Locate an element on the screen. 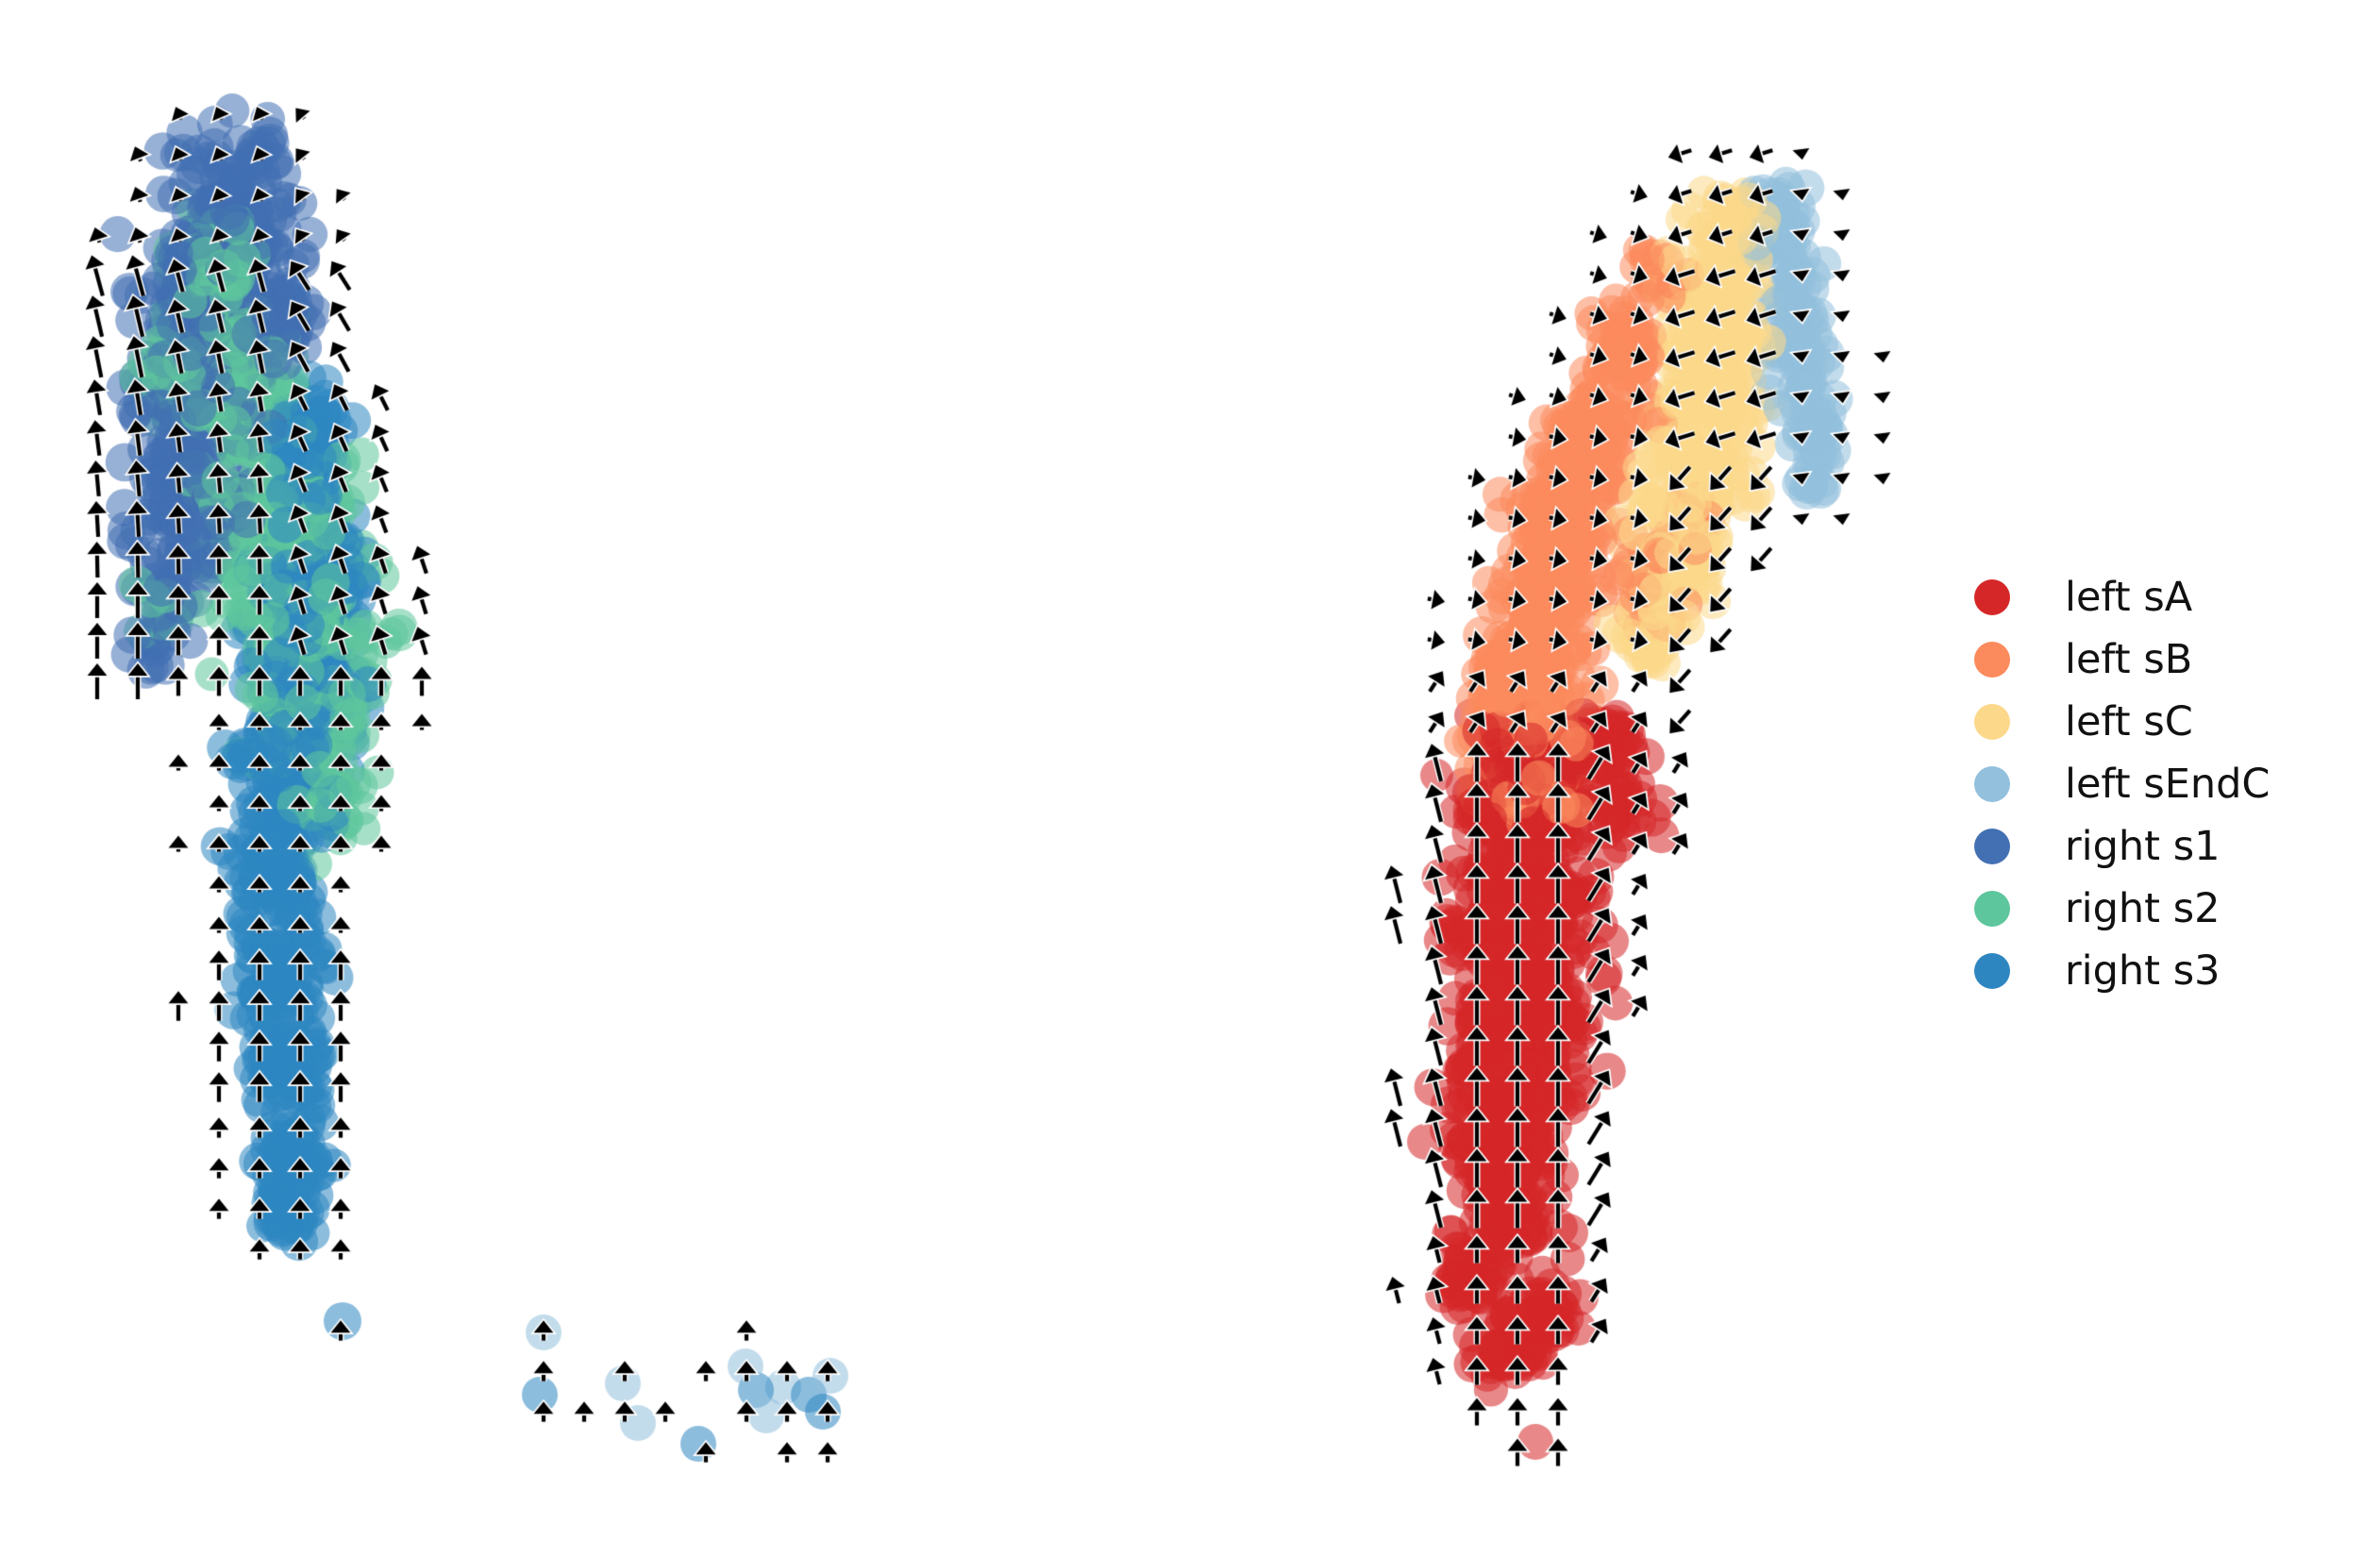  legend-item-label: right s1 is located at coordinates (2143, 846).